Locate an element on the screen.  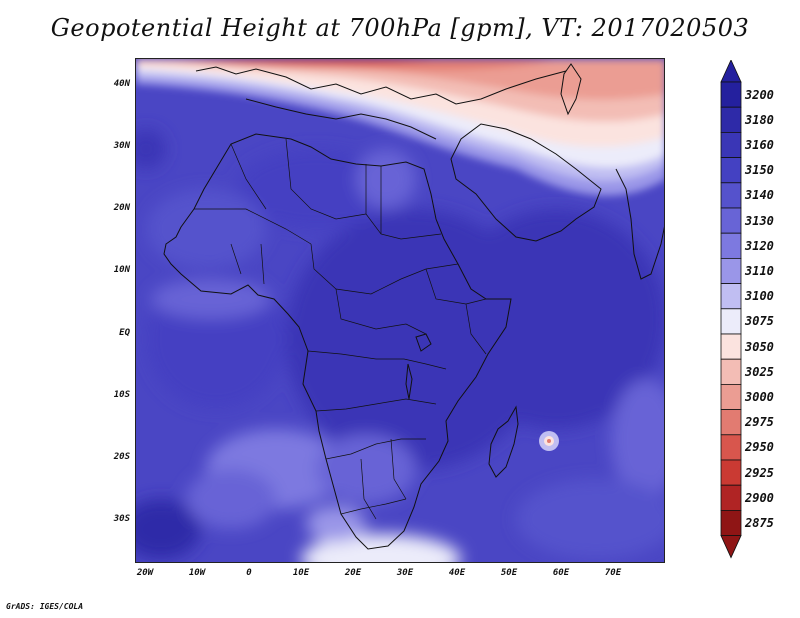
india-coastline is located at coordinates (639, 224).